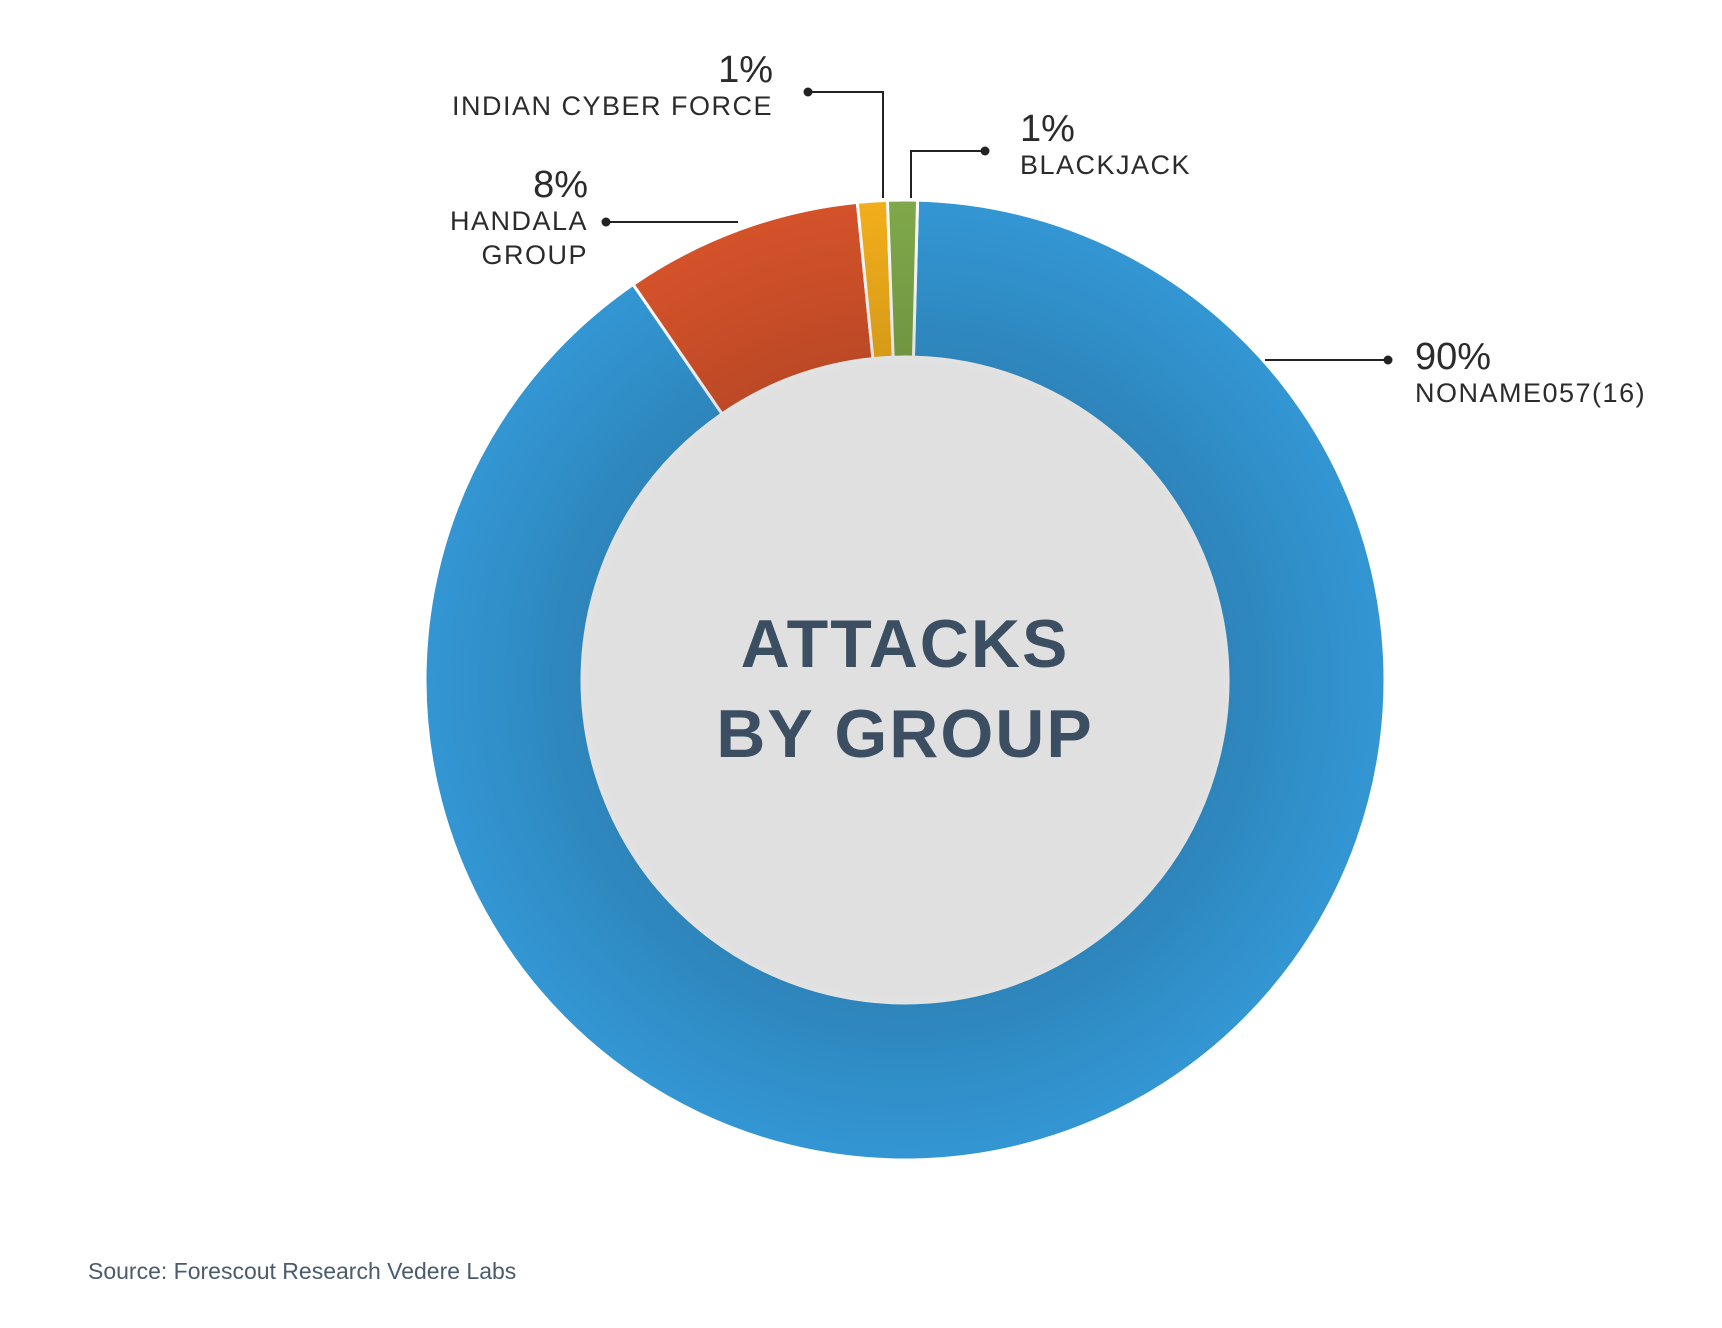 This screenshot has width=1722, height=1328. I want to click on leader-dot-indian-cyber-force, so click(808, 92).